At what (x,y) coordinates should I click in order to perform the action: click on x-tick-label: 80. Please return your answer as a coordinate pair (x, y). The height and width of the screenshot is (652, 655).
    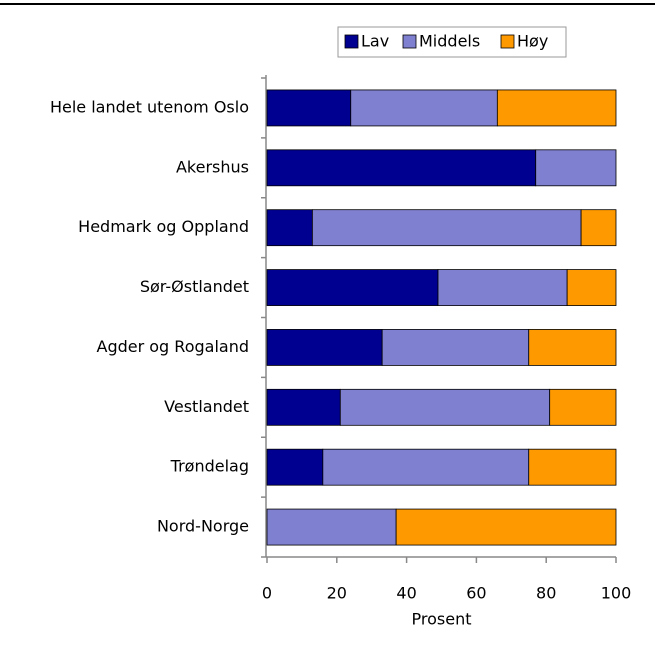
    Looking at the image, I should click on (546, 593).